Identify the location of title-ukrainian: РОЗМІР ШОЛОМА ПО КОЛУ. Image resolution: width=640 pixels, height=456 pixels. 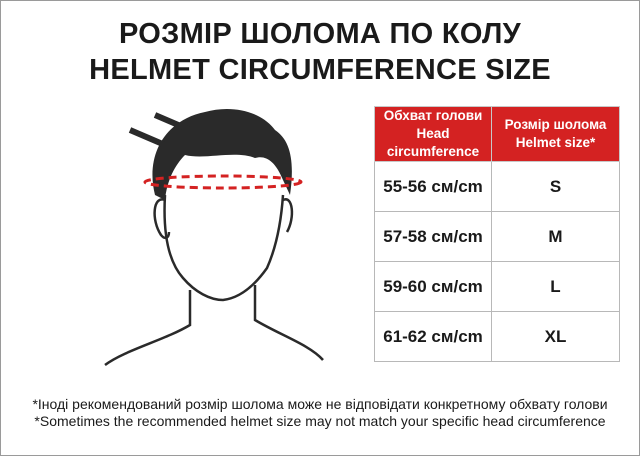
(320, 34).